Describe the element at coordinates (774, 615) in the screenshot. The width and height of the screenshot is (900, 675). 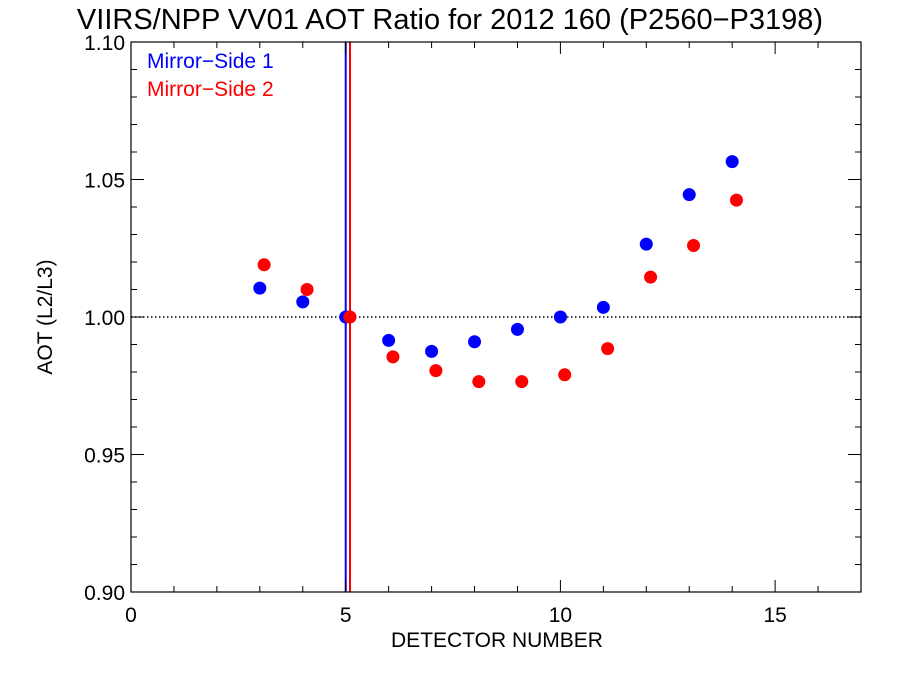
I see `x-tick-label: 15` at that location.